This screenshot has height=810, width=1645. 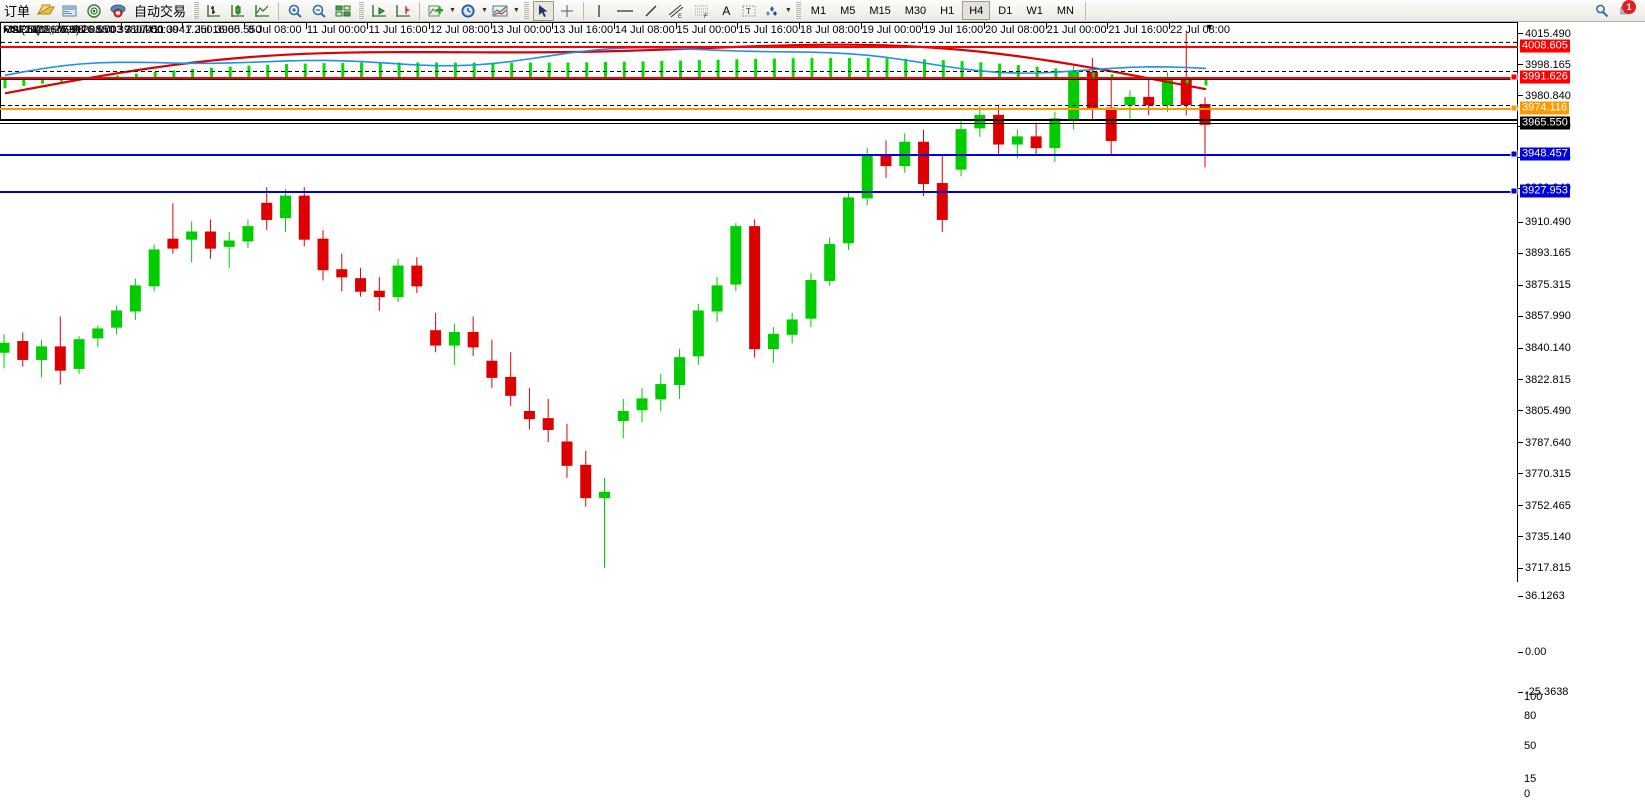 What do you see at coordinates (1065, 10) in the screenshot?
I see `timeframe-mn: MN` at bounding box center [1065, 10].